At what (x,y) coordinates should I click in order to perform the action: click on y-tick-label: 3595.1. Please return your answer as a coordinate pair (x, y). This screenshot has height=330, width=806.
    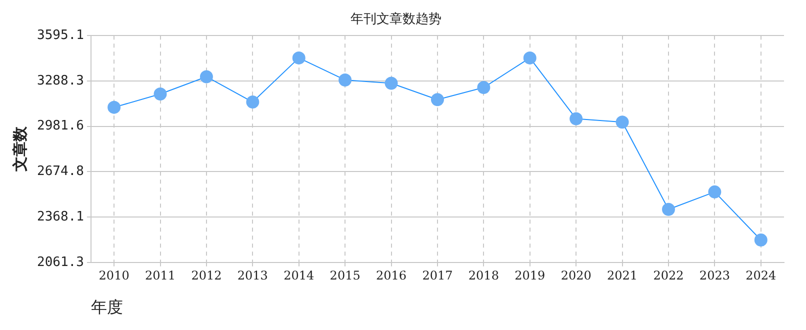
    Looking at the image, I should click on (60, 35).